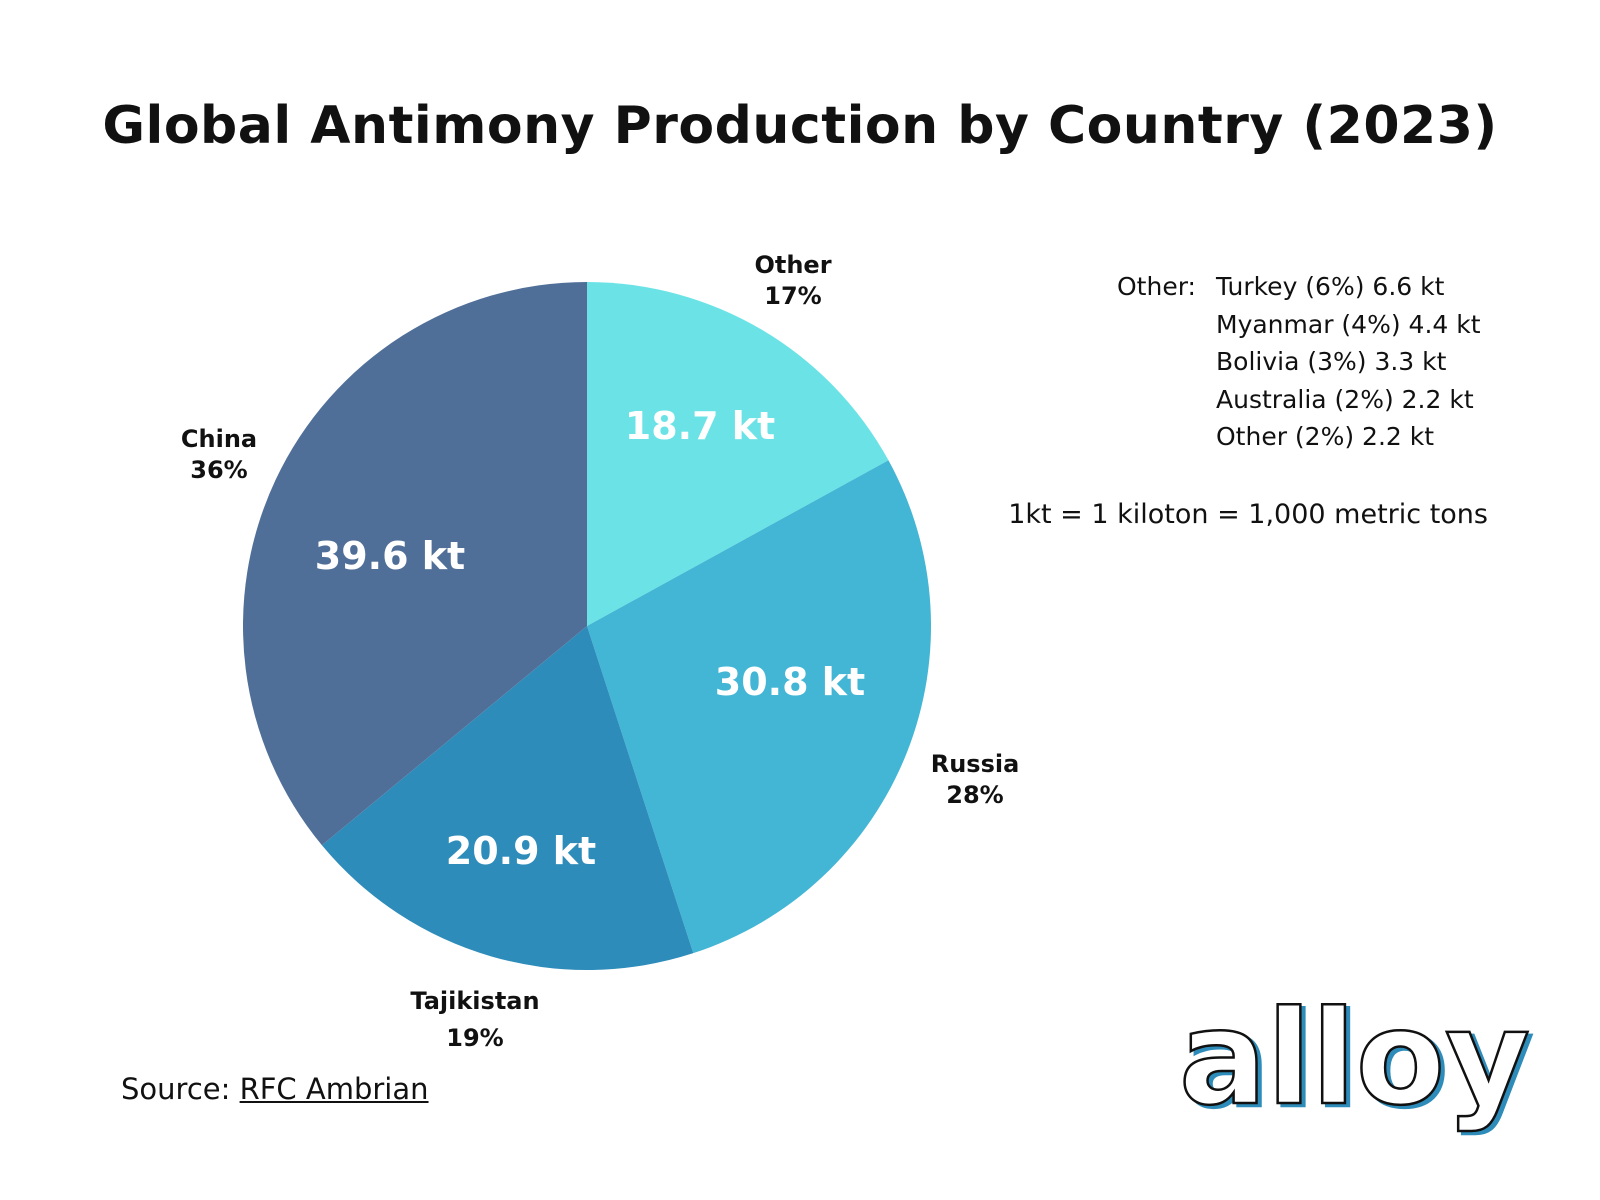 This screenshot has width=1600, height=1200. What do you see at coordinates (1345, 399) in the screenshot?
I see `breakdown-item: Australia (2%) 2.2 kt` at bounding box center [1345, 399].